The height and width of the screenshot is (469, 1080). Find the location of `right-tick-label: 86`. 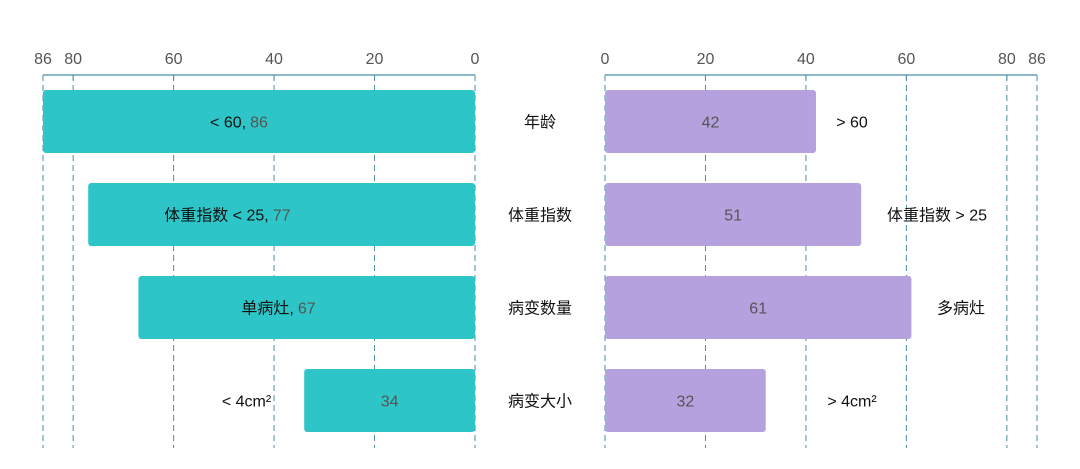

right-tick-label: 86 is located at coordinates (1037, 59).